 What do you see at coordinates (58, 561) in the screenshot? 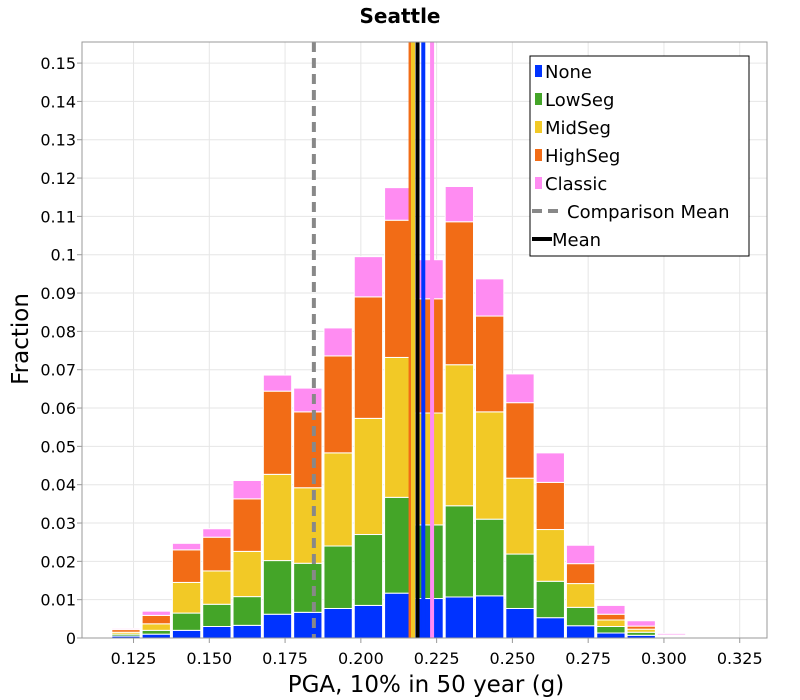
I see `y-tick-label-2: 0.02` at bounding box center [58, 561].